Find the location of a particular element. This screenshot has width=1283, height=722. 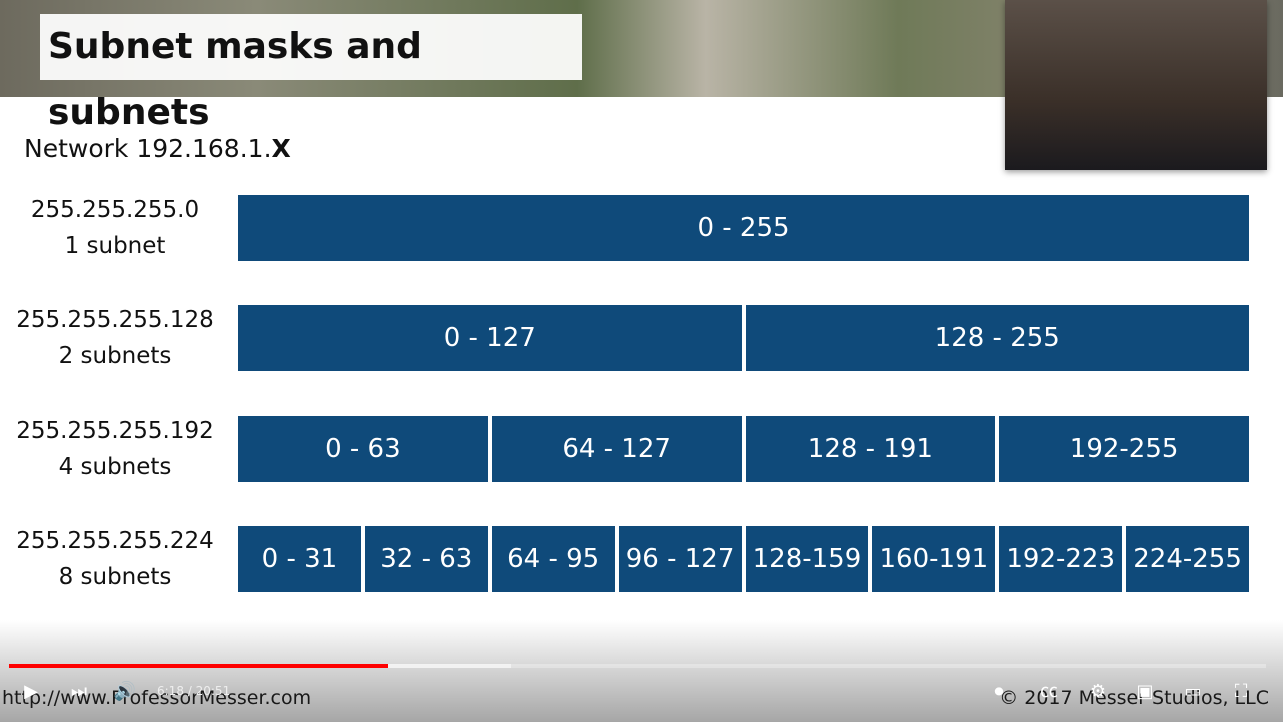

miniplayer-button: ▣ is located at coordinates (1145, 691).